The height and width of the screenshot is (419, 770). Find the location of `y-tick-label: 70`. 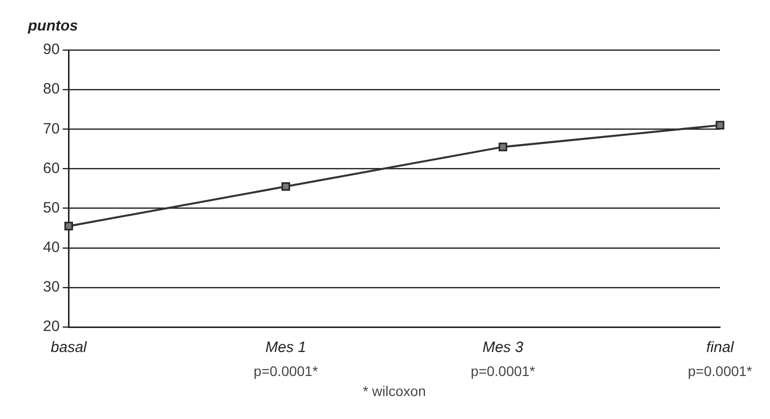

y-tick-label: 70 is located at coordinates (51, 129).